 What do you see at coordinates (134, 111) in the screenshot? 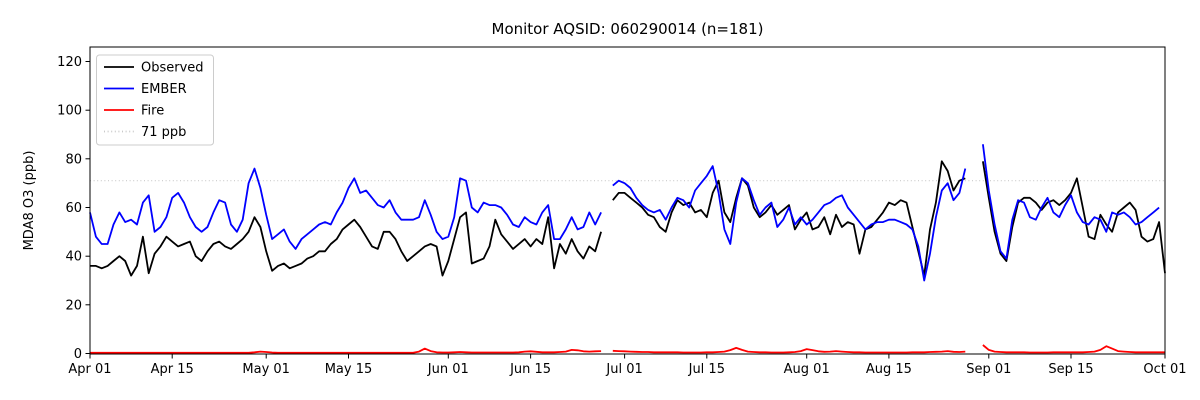
I see `legend-item-fire: Fire` at bounding box center [134, 111].